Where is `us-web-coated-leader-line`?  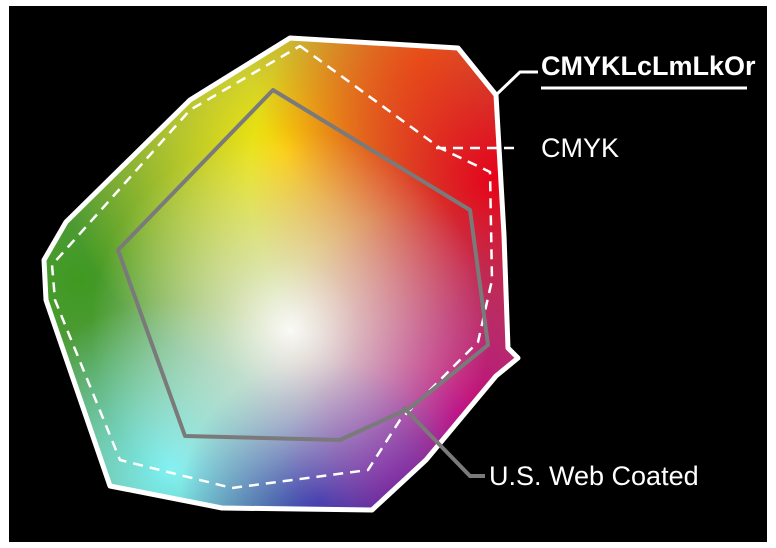 us-web-coated-leader-line is located at coordinates (443, 441).